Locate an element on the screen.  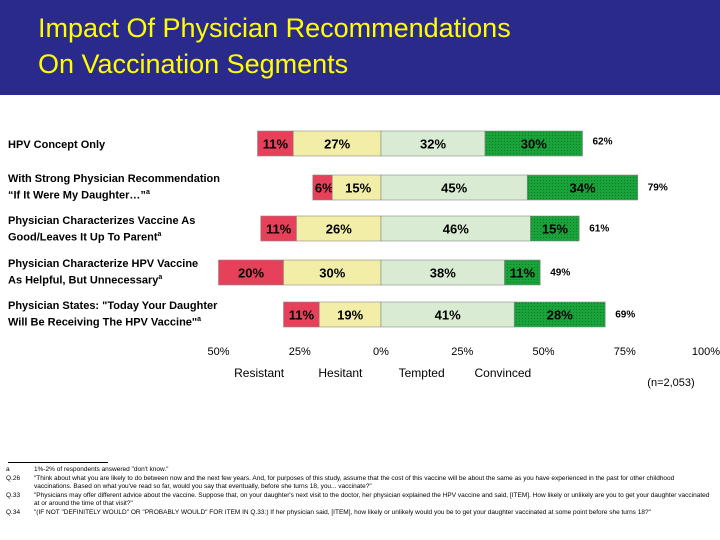
row-label-1-line1: HPV Concept Only is located at coordinates (57, 145).